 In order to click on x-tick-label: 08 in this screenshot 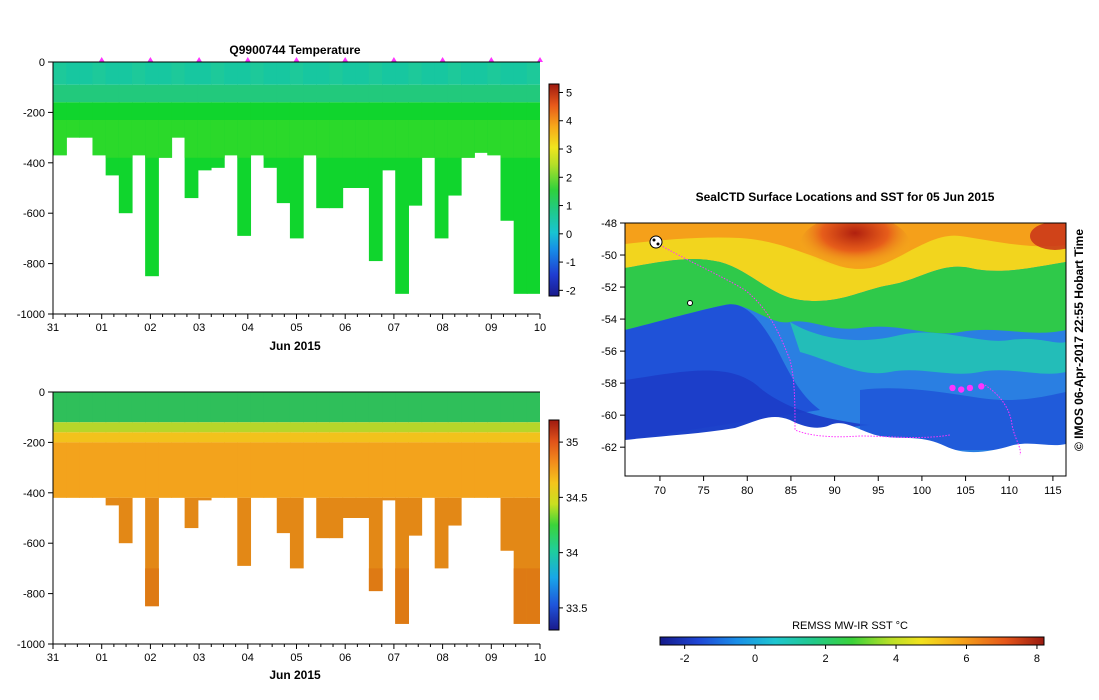, I will do `click(442, 658)`.